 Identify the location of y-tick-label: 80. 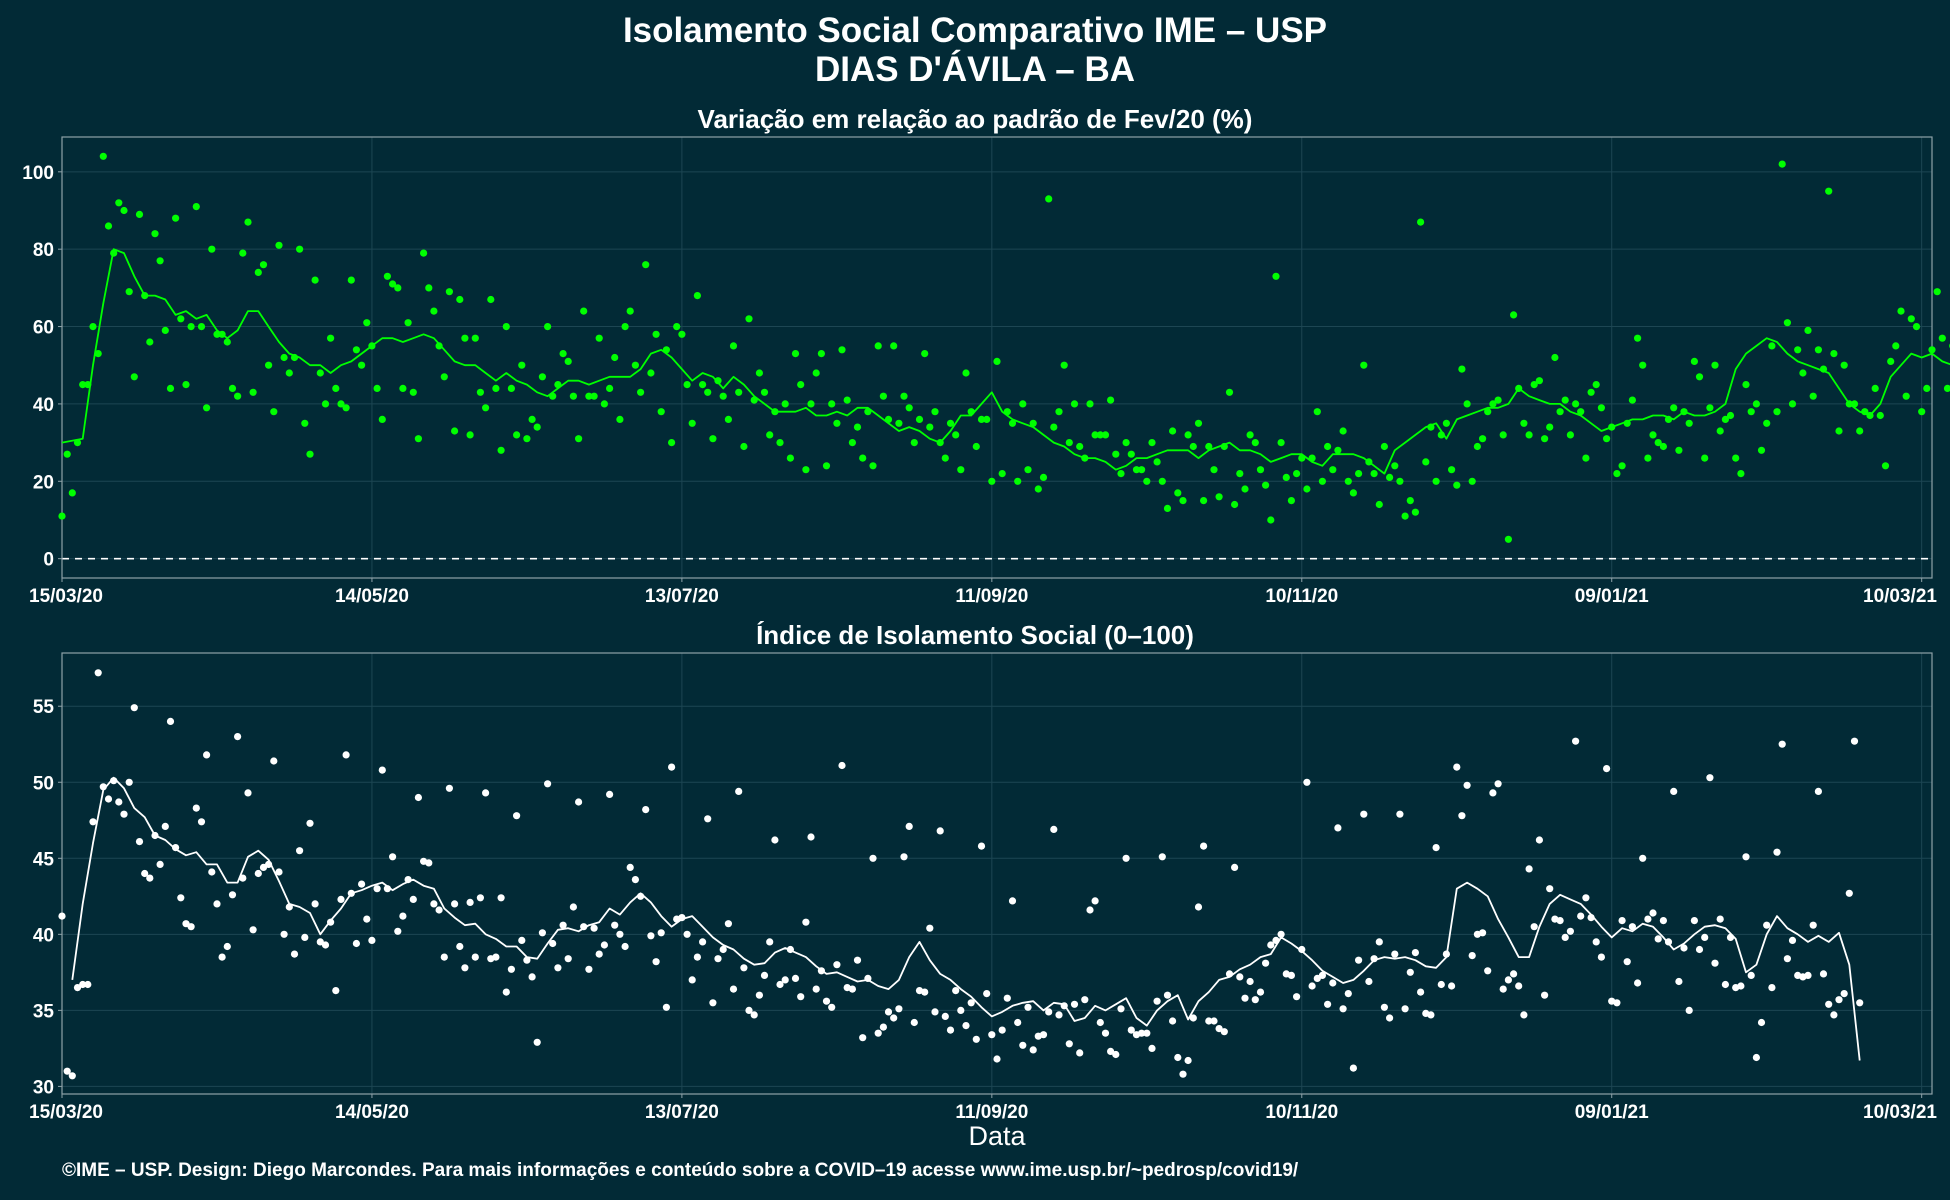
(43, 250).